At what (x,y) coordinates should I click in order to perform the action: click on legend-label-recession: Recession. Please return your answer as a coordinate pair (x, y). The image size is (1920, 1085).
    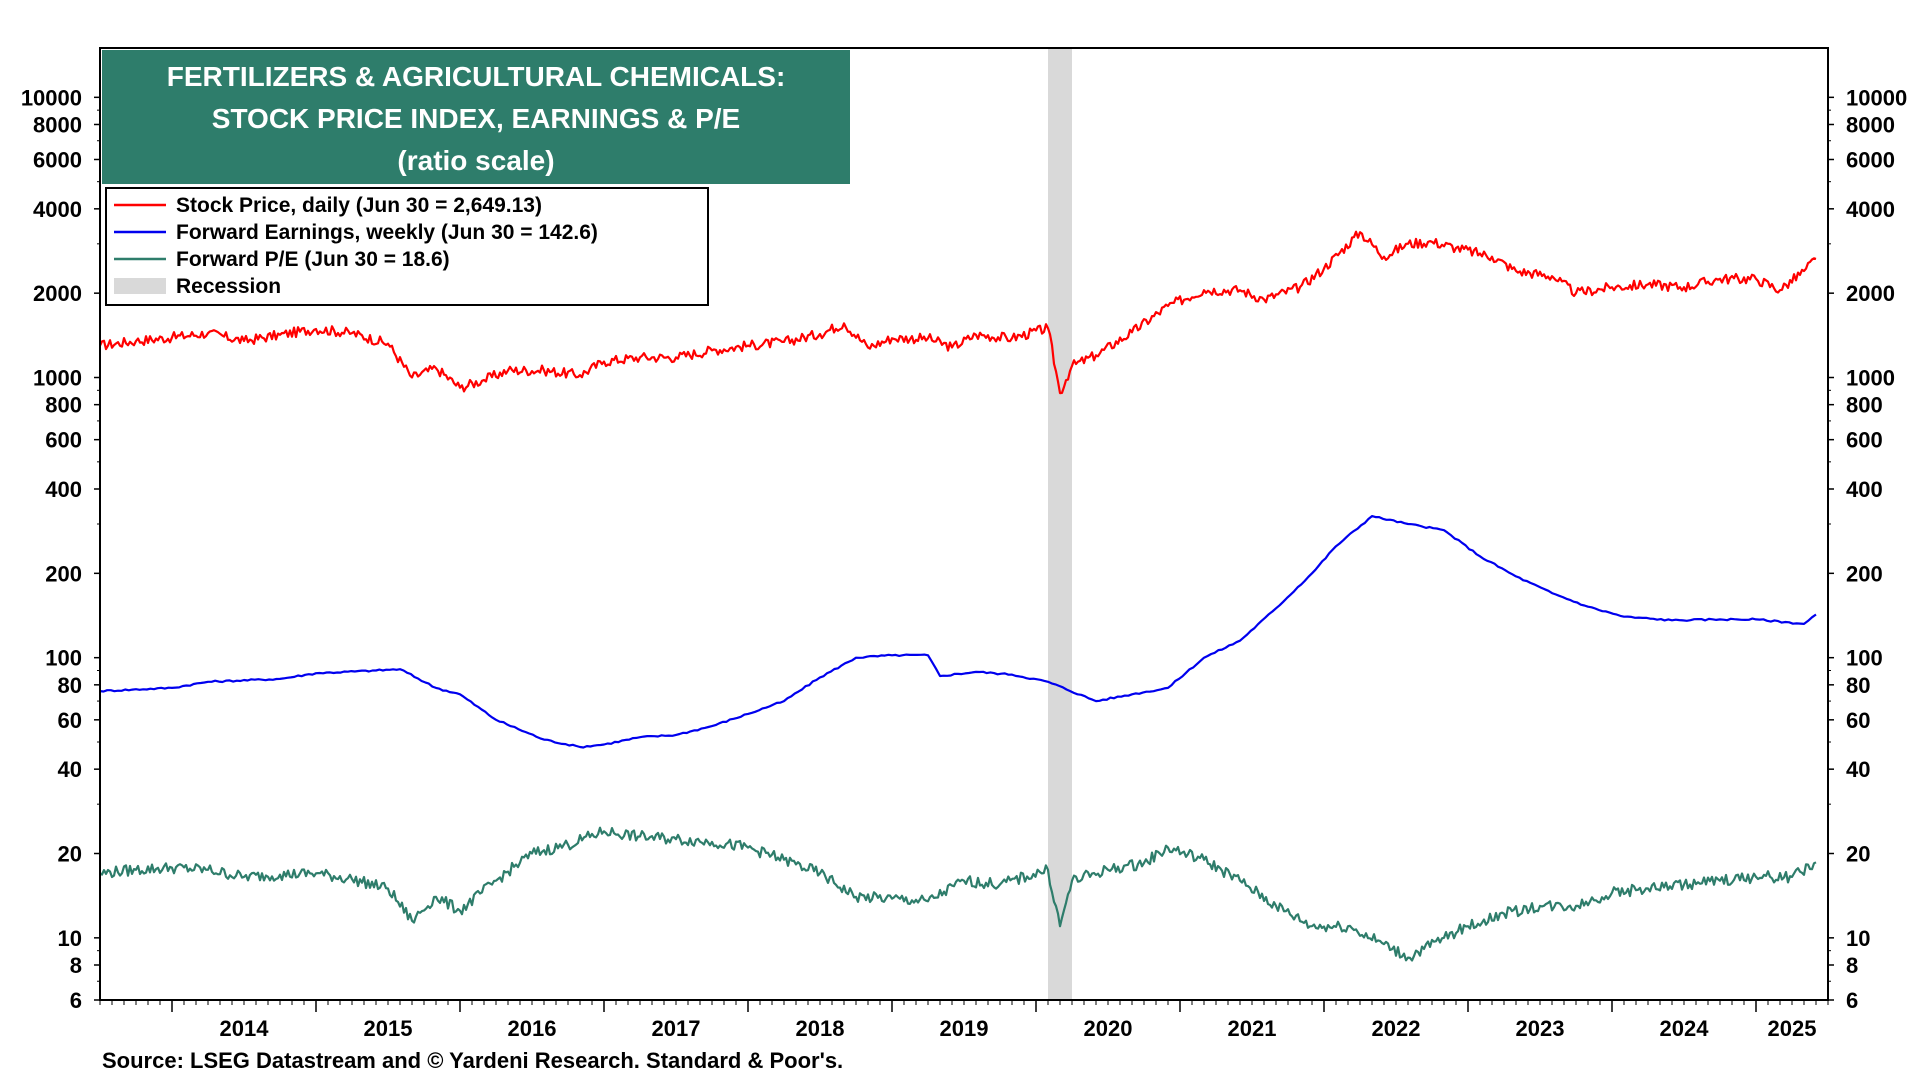
    Looking at the image, I should click on (228, 286).